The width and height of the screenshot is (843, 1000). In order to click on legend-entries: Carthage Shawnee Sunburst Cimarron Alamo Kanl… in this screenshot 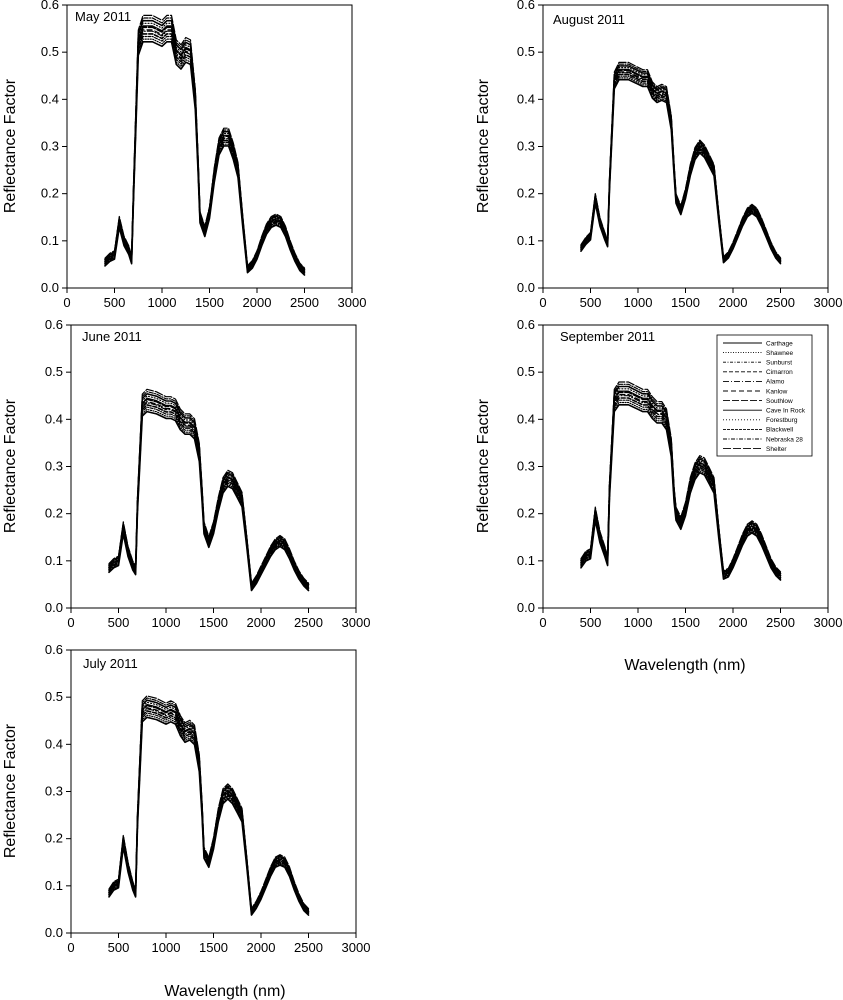, I will do `click(764, 396)`.